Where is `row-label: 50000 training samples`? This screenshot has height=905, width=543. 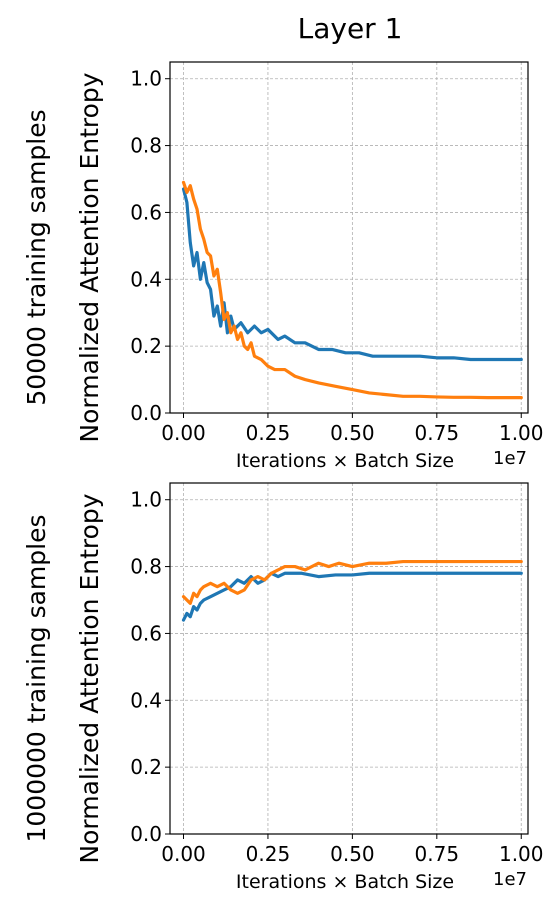
row-label: 50000 training samples is located at coordinates (36, 257).